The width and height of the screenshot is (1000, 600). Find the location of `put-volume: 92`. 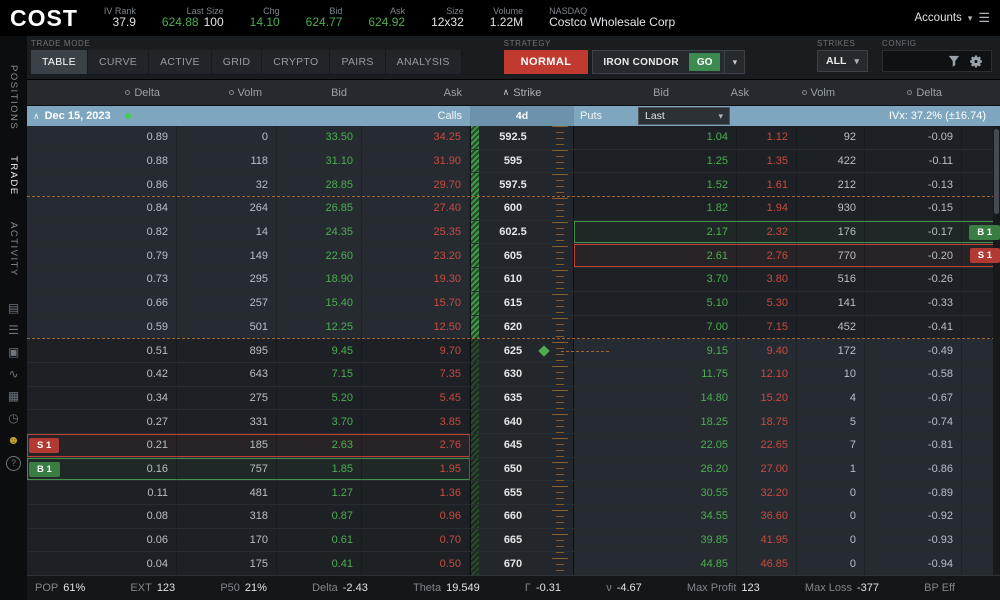

put-volume: 92 is located at coordinates (831, 137).